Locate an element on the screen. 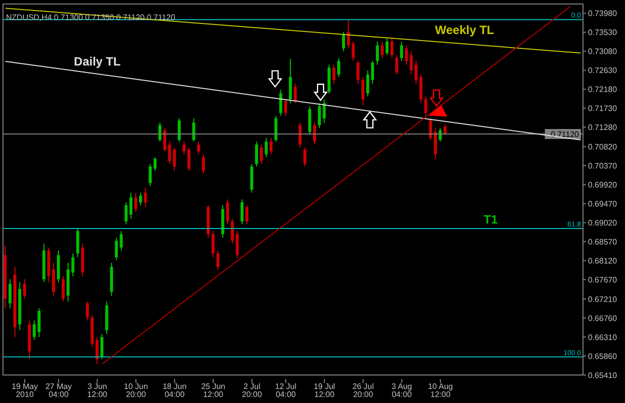 Image resolution: width=625 pixels, height=403 pixels. x-tick-label: 26 Jul 20:00 is located at coordinates (363, 390).